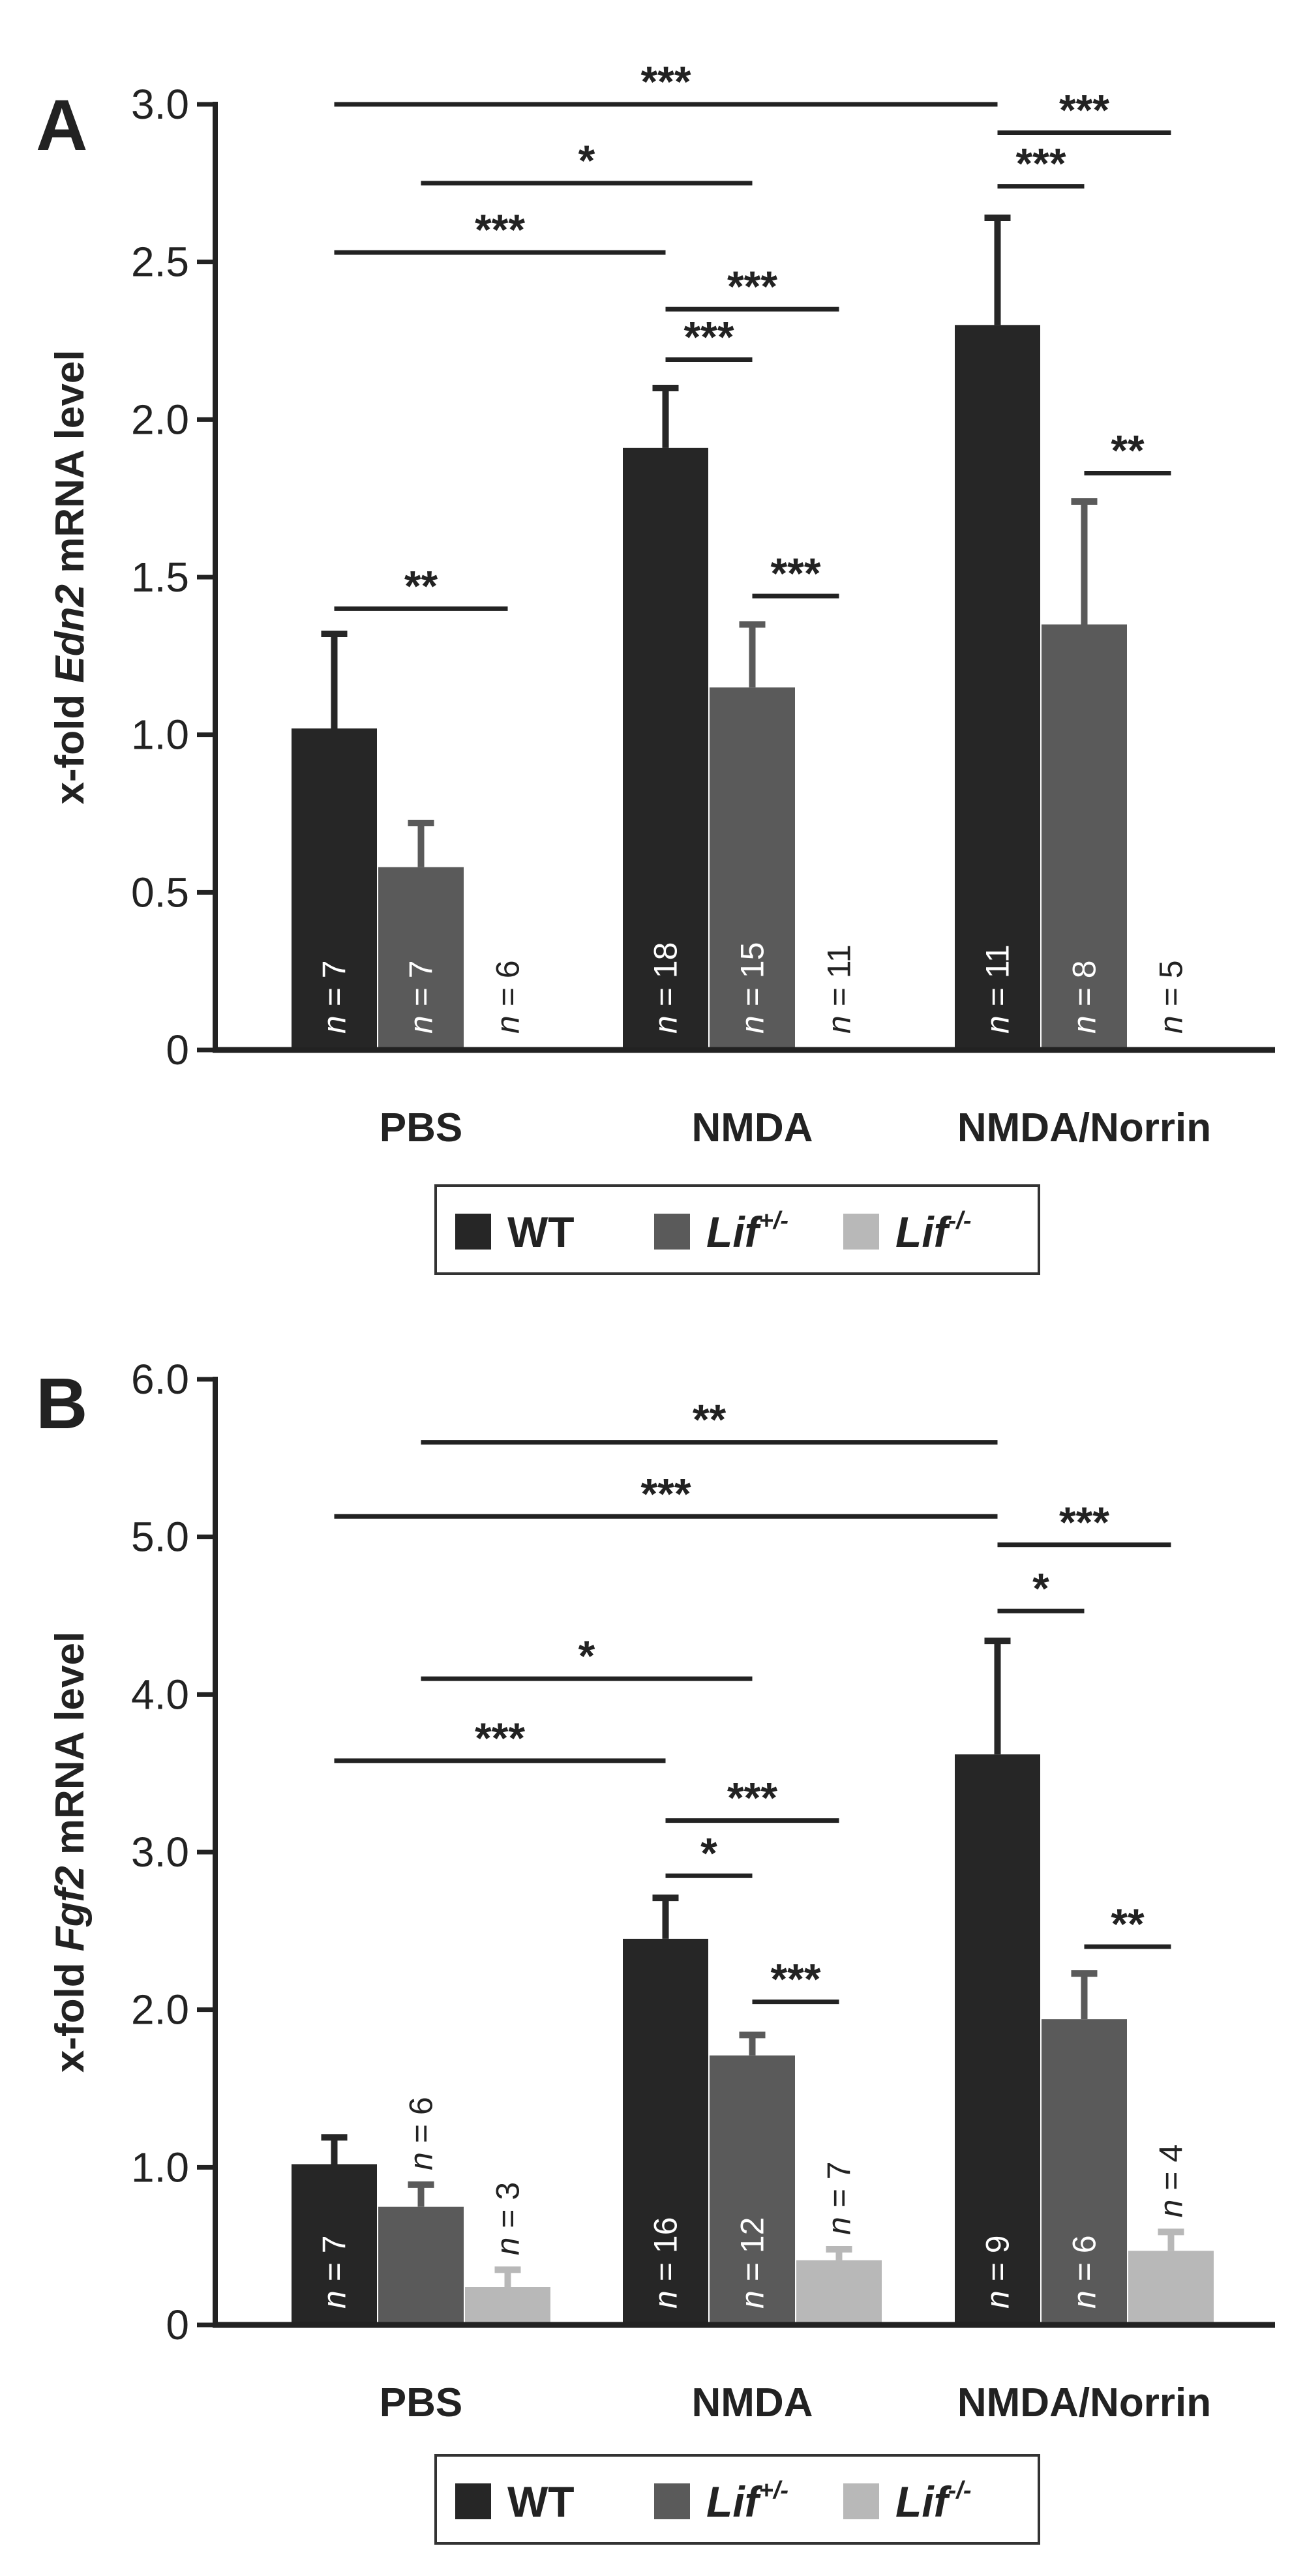 The image size is (1305, 2576). What do you see at coordinates (421, 1127) in the screenshot?
I see `category-label: PBS` at bounding box center [421, 1127].